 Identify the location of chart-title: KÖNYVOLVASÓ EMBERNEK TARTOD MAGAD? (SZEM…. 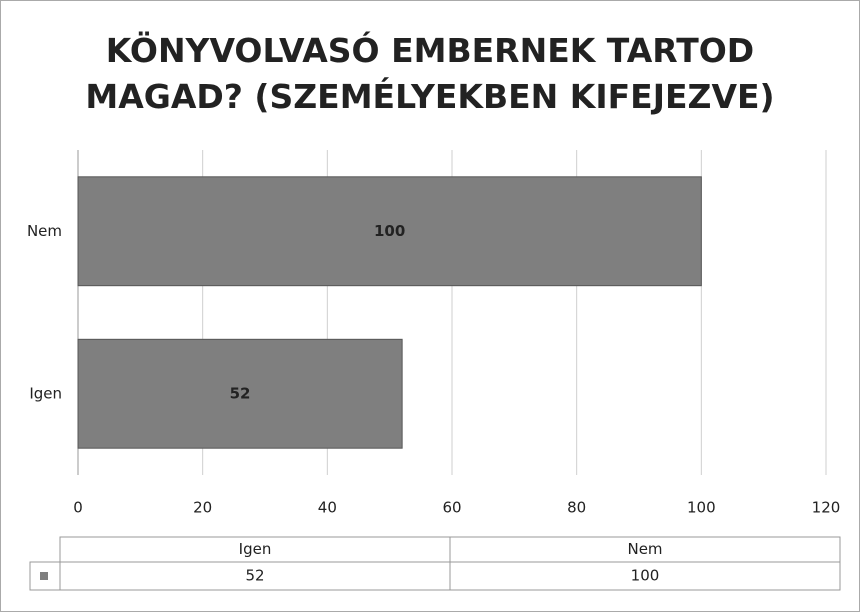
(430, 73).